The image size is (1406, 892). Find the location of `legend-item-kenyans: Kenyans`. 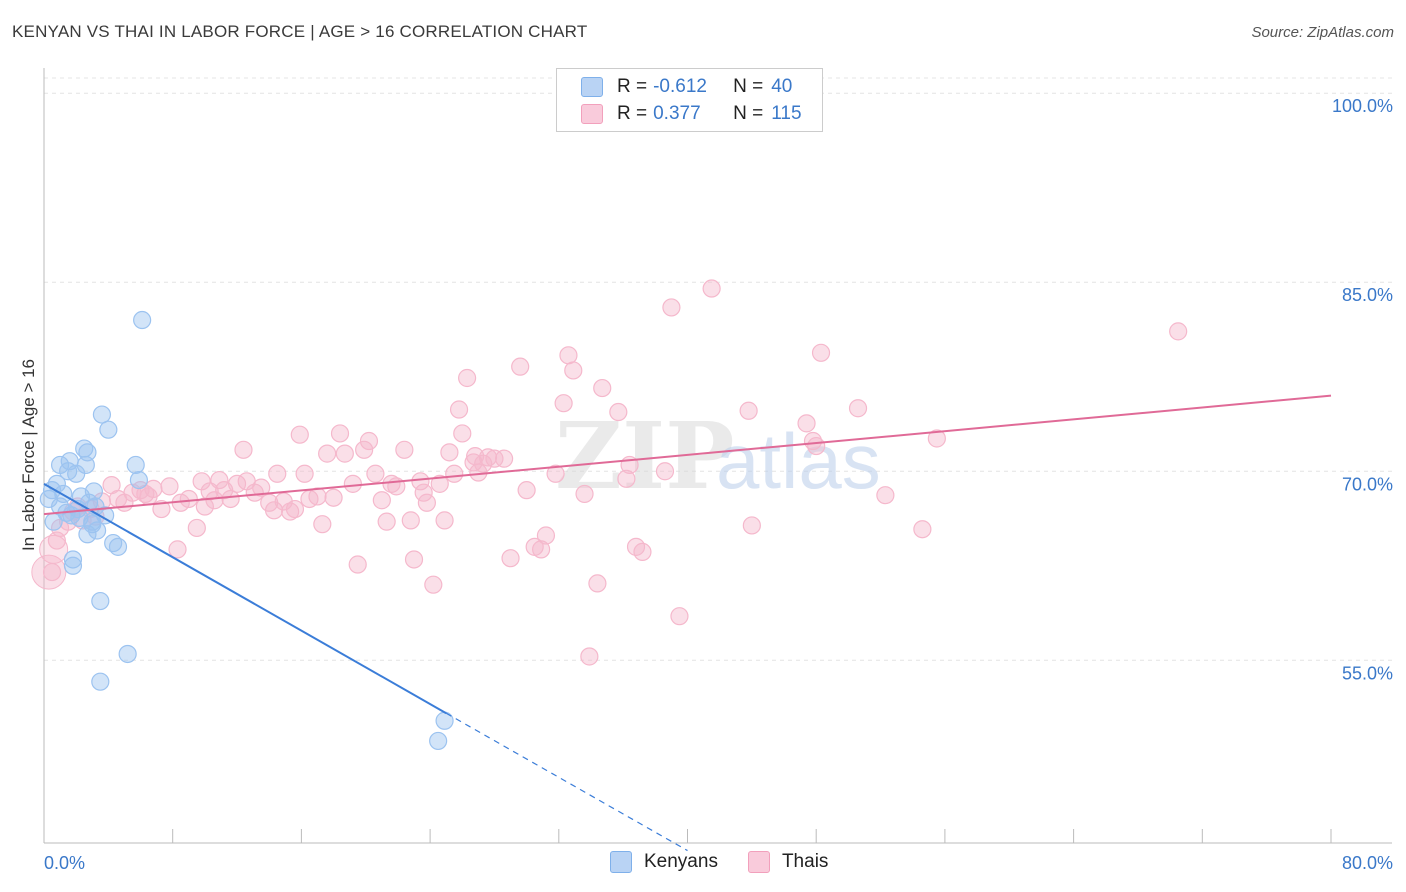

legend-item-kenyans: Kenyans is located at coordinates (664, 862).